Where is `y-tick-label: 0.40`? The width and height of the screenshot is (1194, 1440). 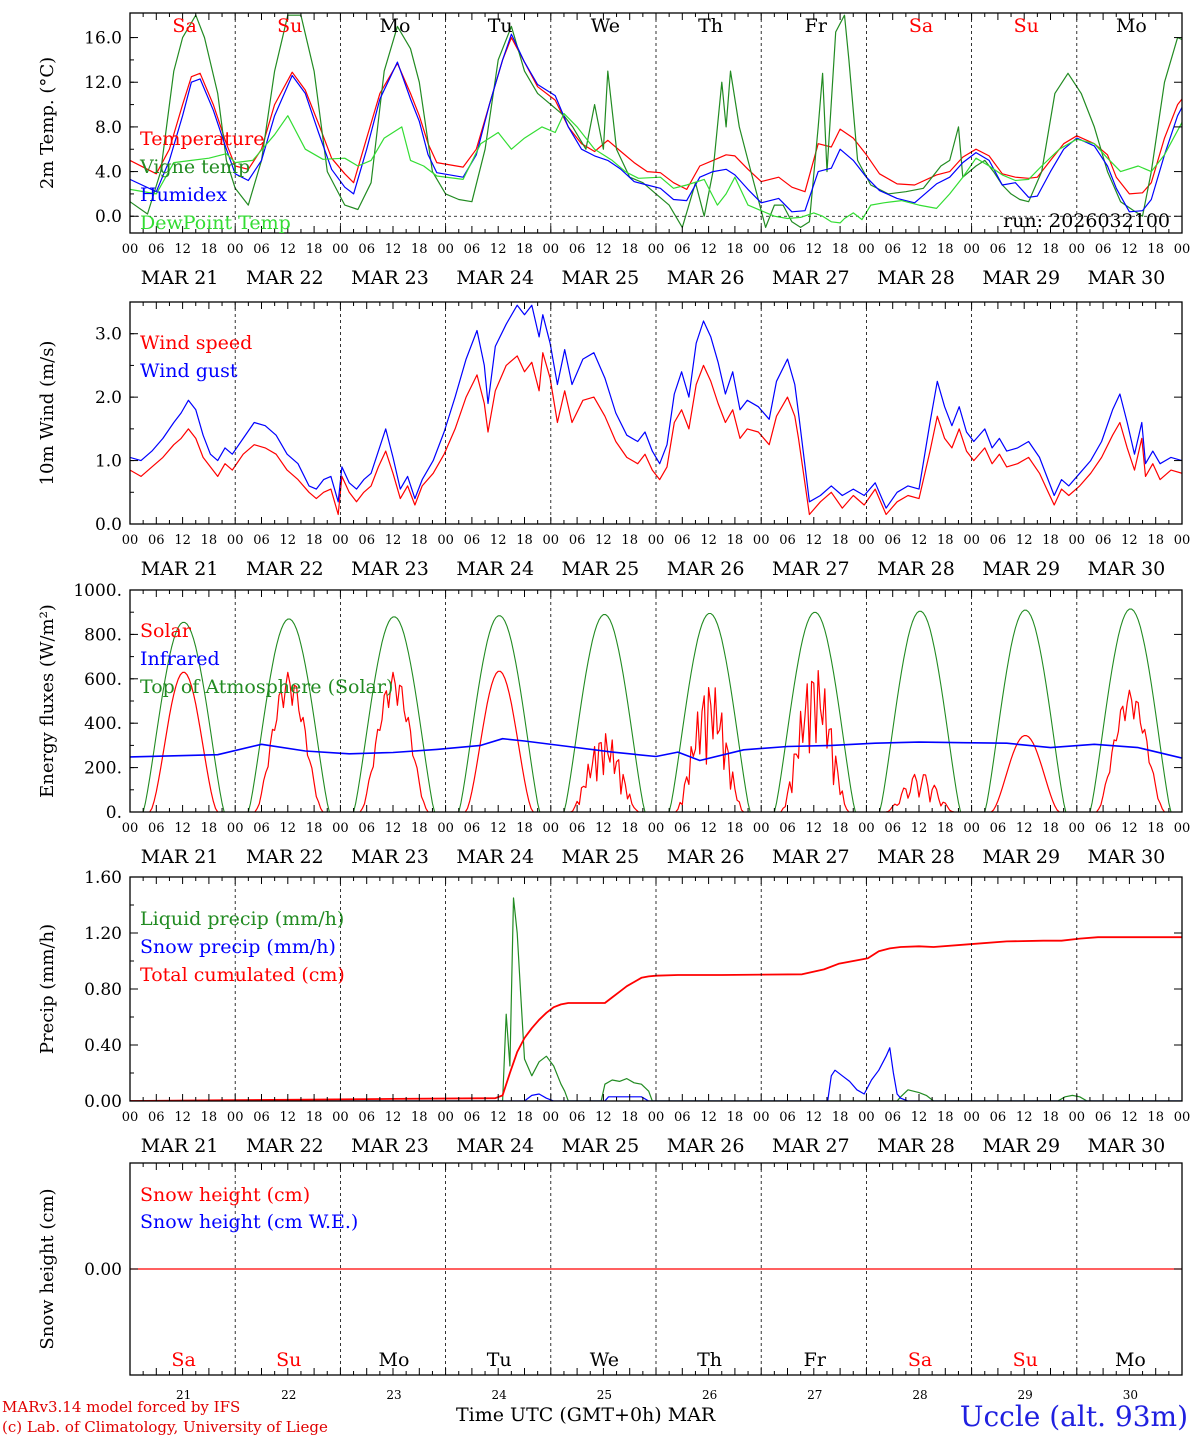
y-tick-label: 0.40 is located at coordinates (103, 1046).